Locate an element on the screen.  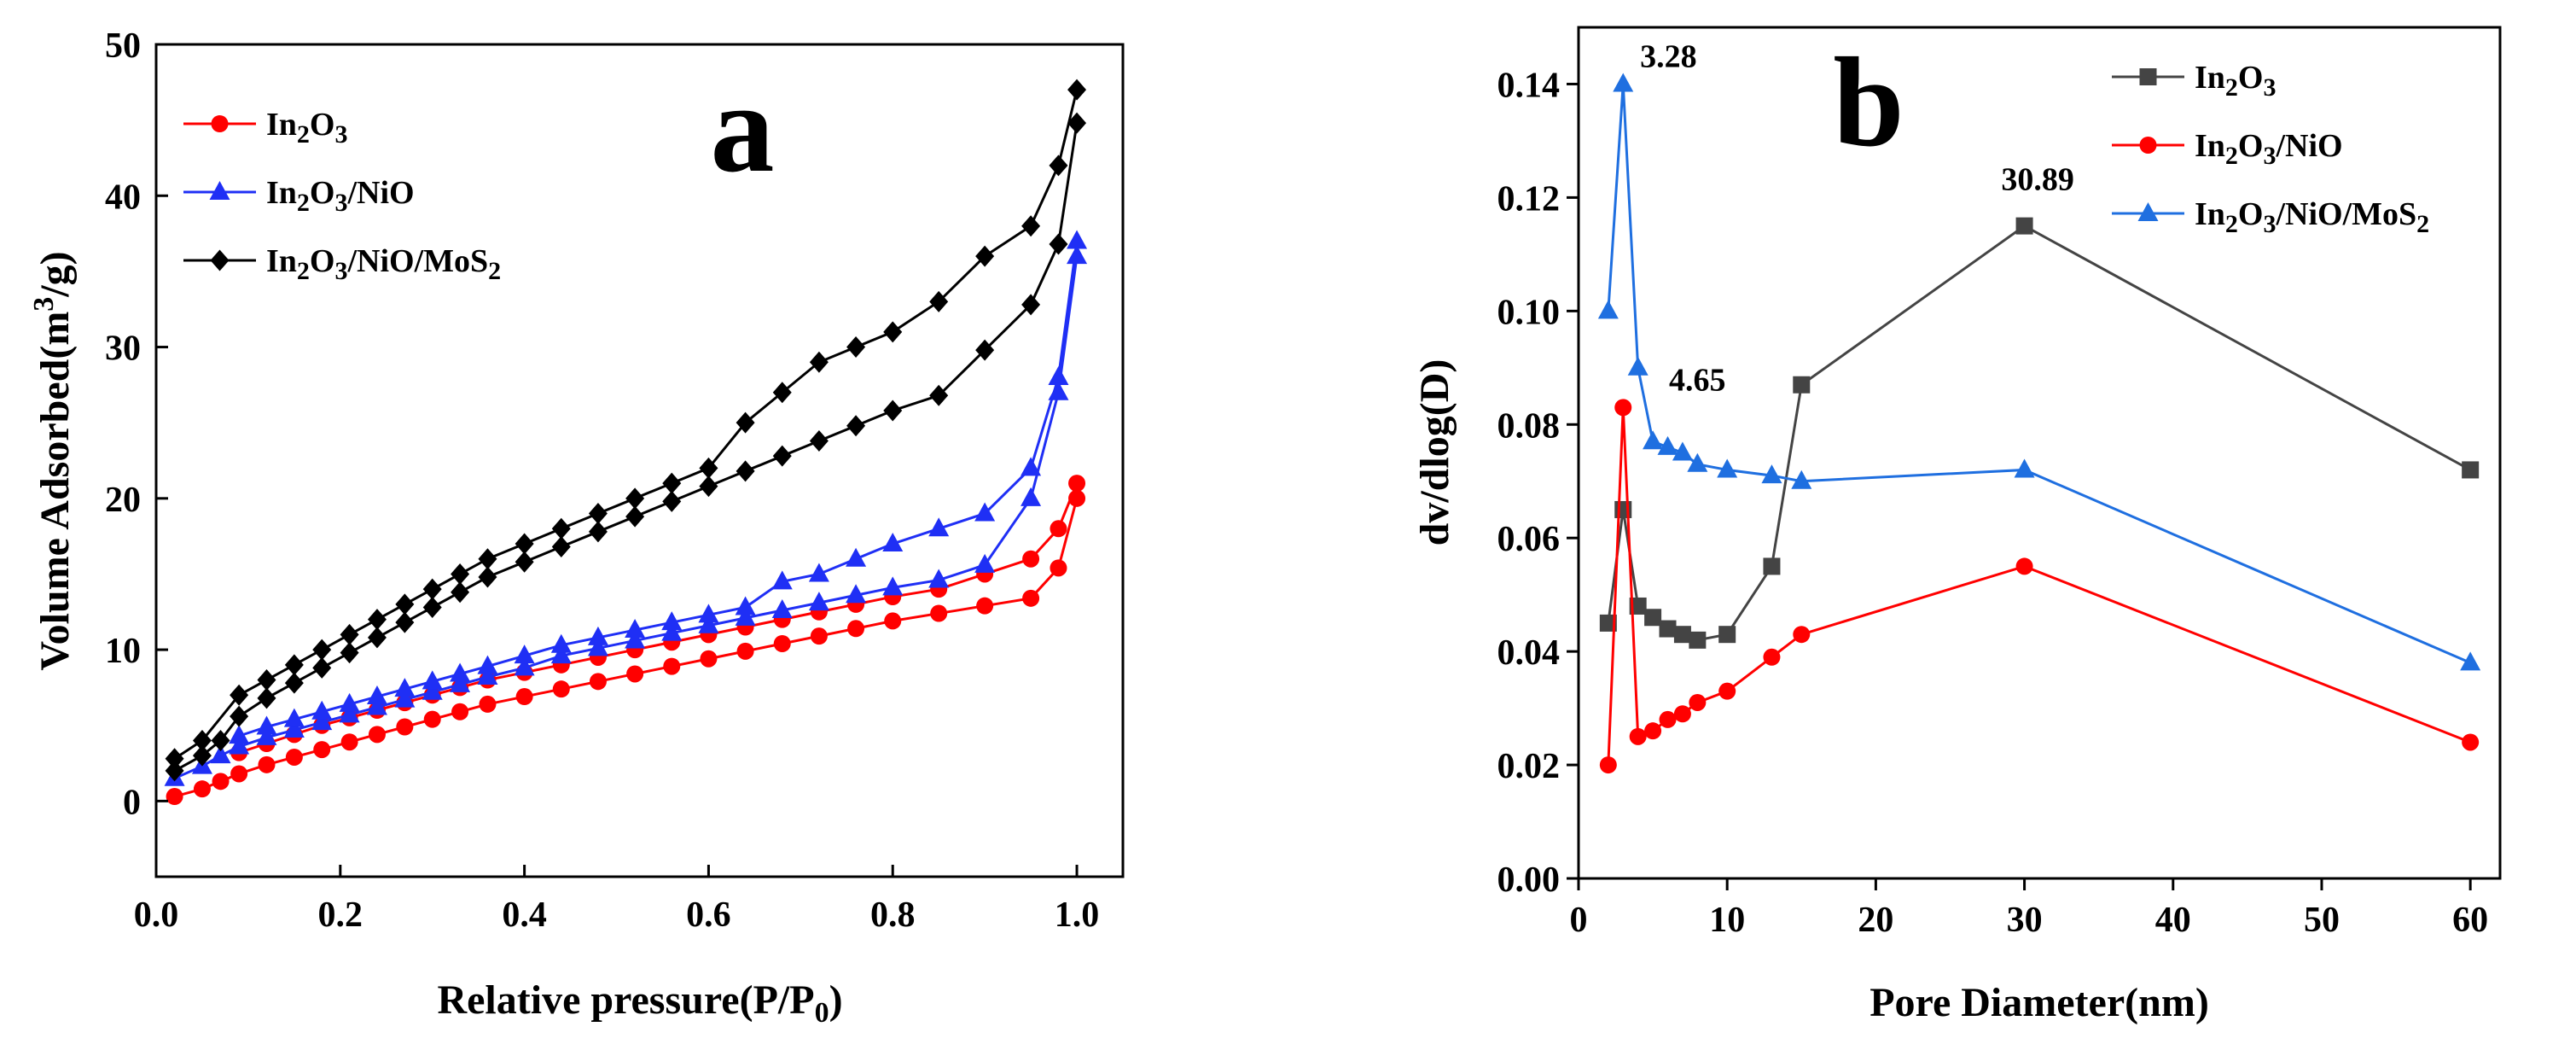
chart-b-line-in2o3 is located at coordinates (2039, 433).